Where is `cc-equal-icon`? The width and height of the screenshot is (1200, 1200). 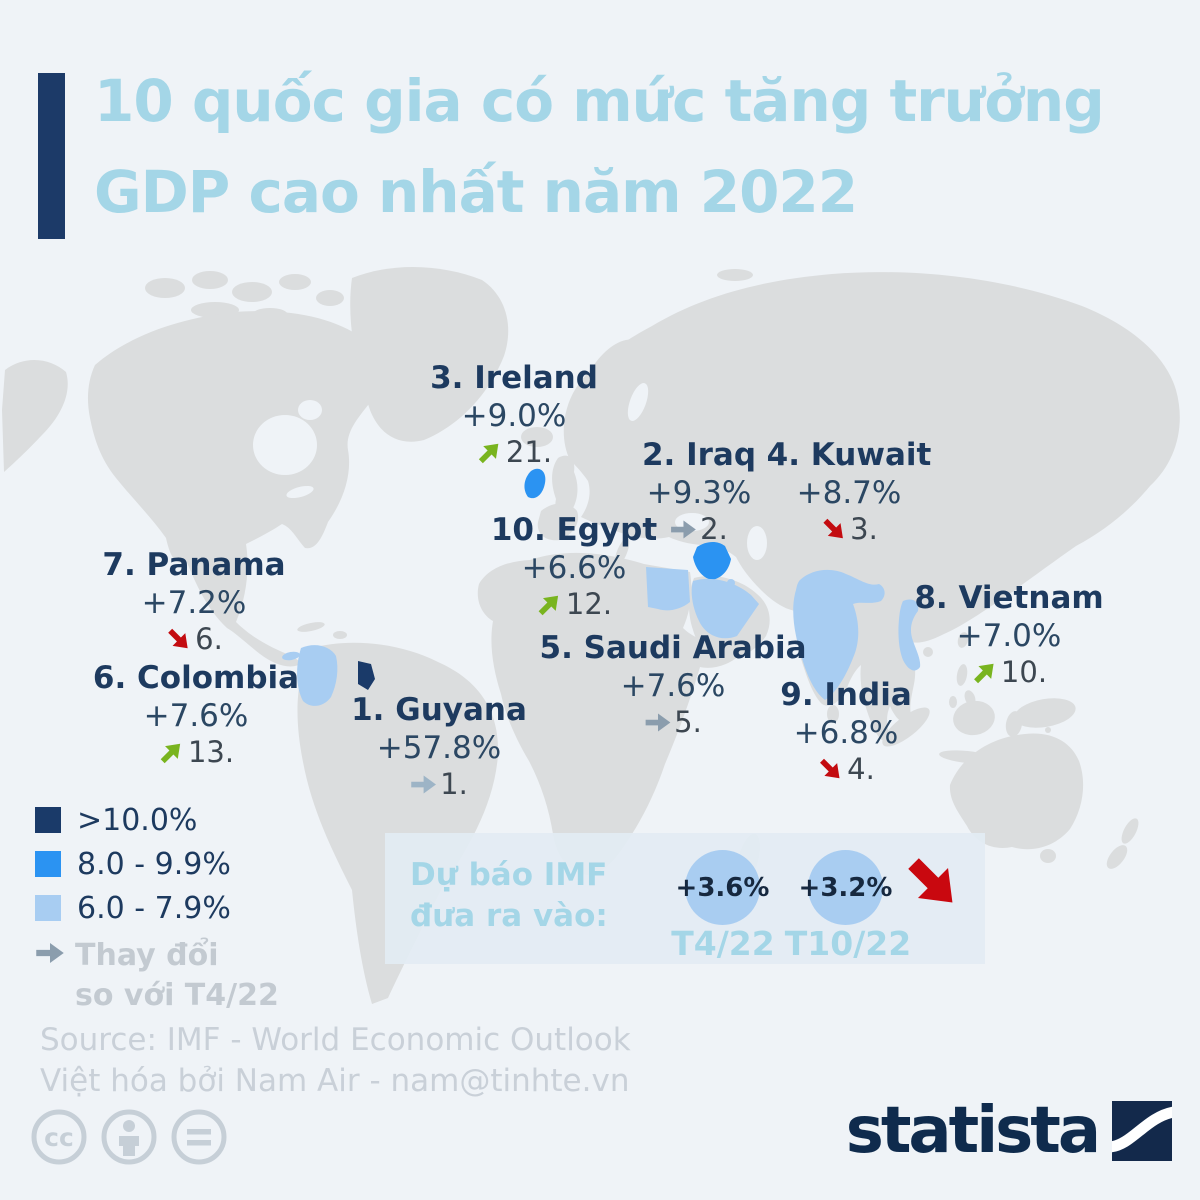
cc-equal-icon is located at coordinates (199, 1137).